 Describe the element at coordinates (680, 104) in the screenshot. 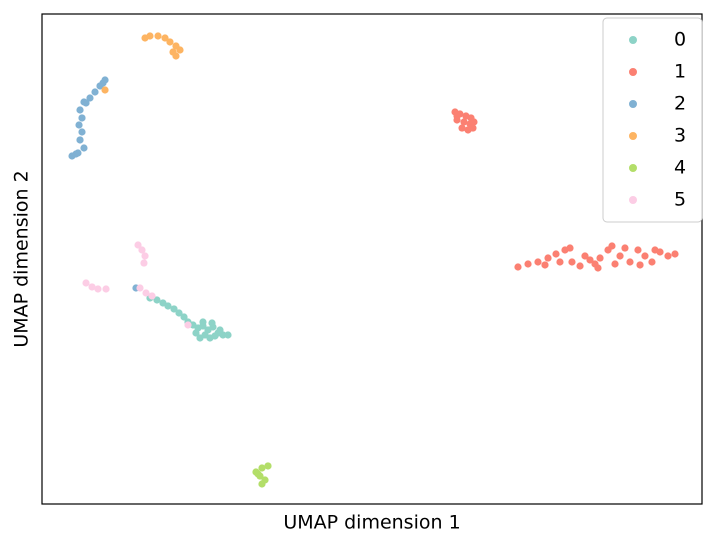

I see `legend-label: 2` at that location.